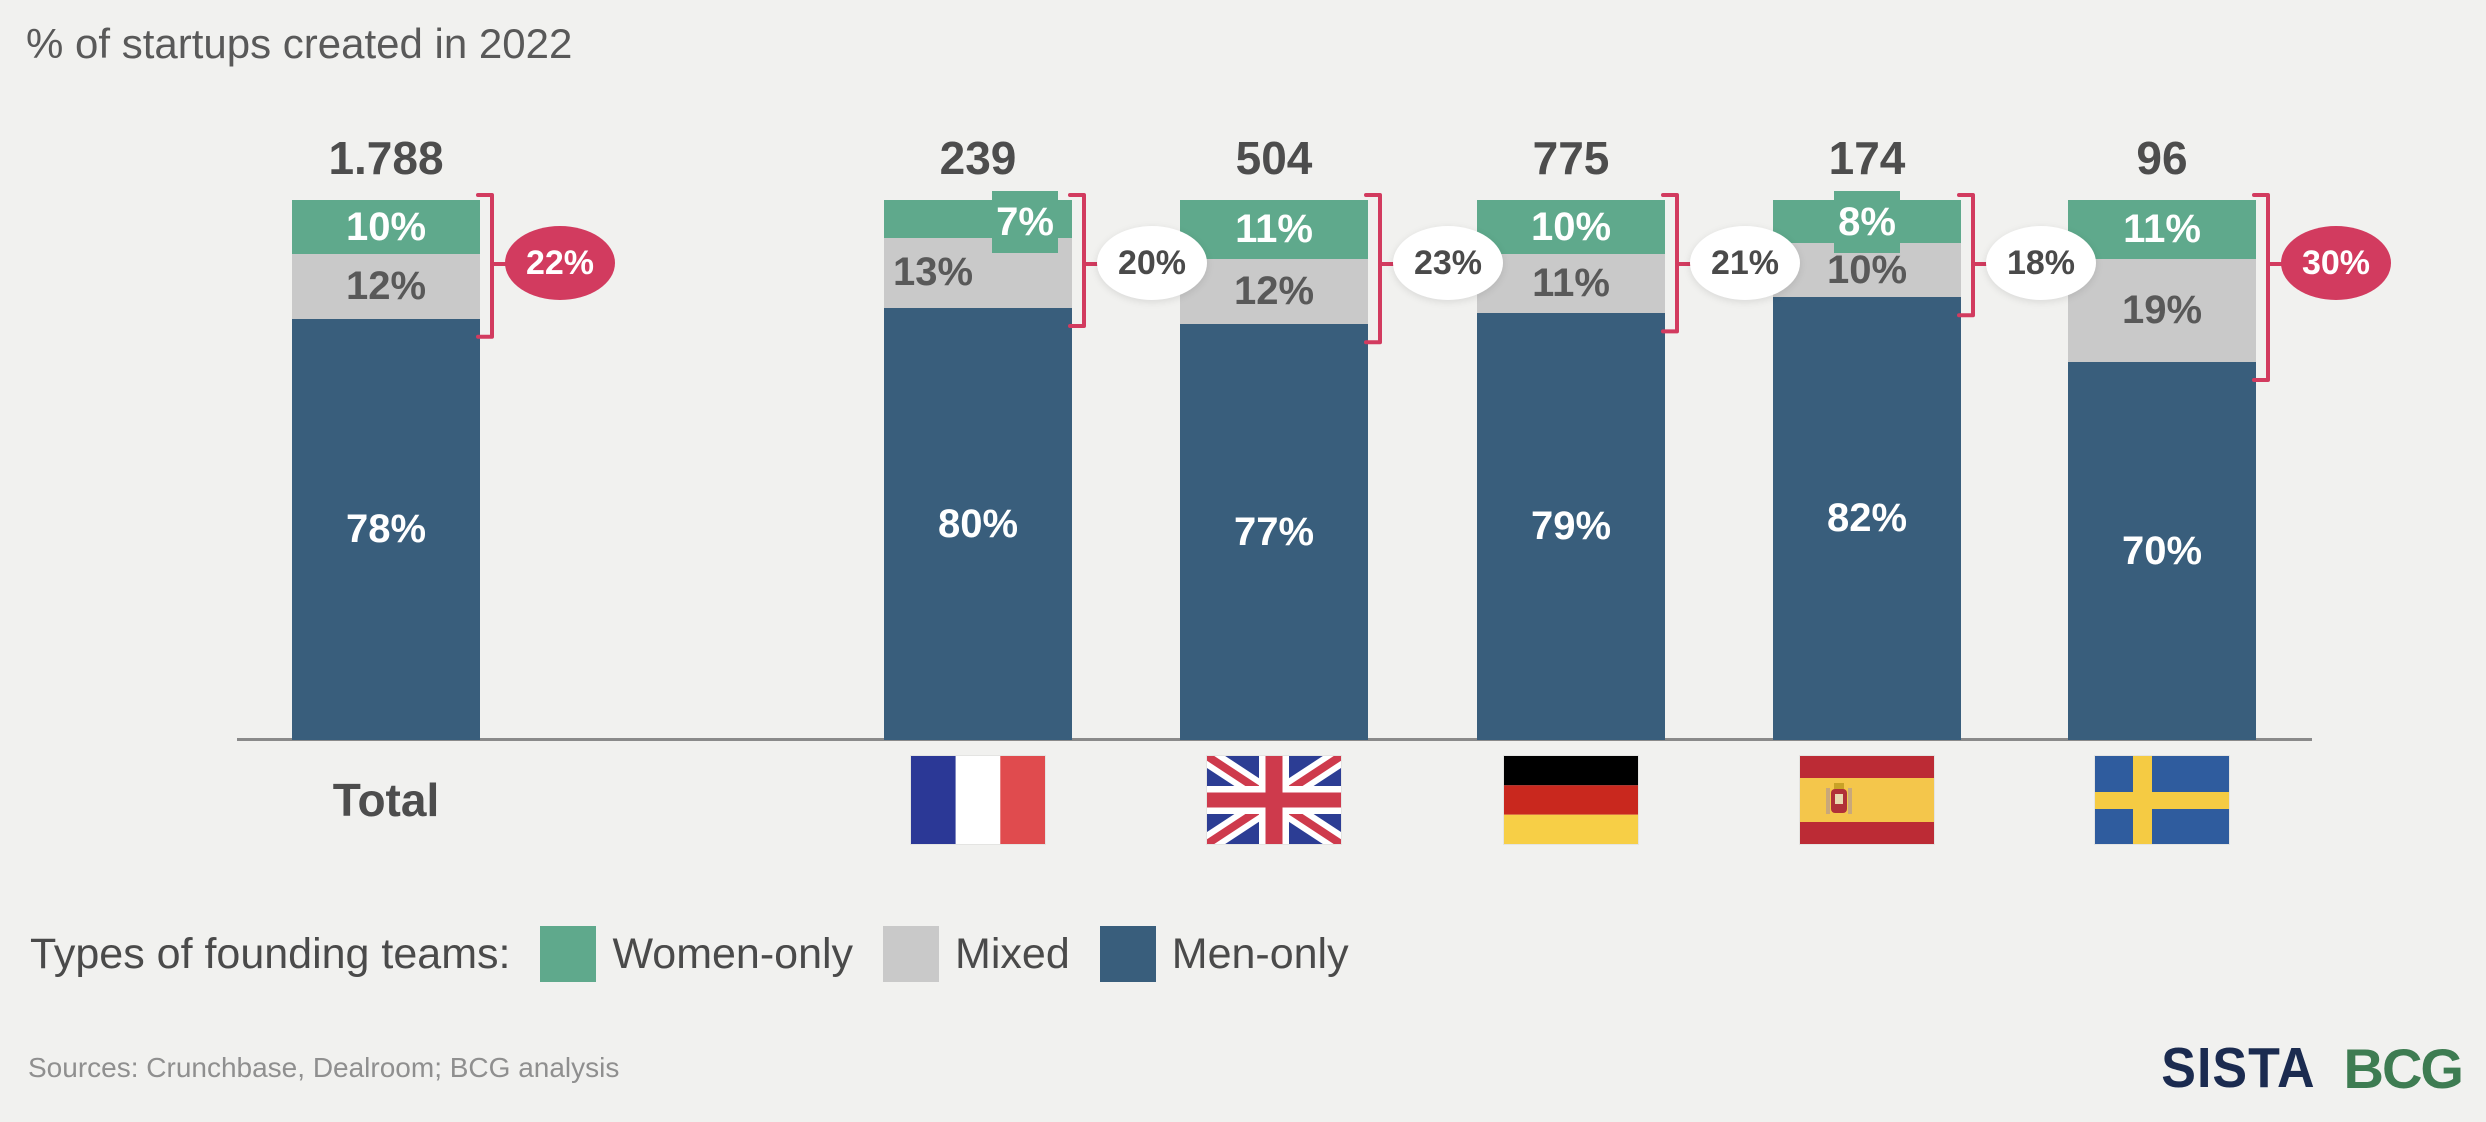 This screenshot has width=2486, height=1122. I want to click on legend-item-mixed: Mixed, so click(976, 954).